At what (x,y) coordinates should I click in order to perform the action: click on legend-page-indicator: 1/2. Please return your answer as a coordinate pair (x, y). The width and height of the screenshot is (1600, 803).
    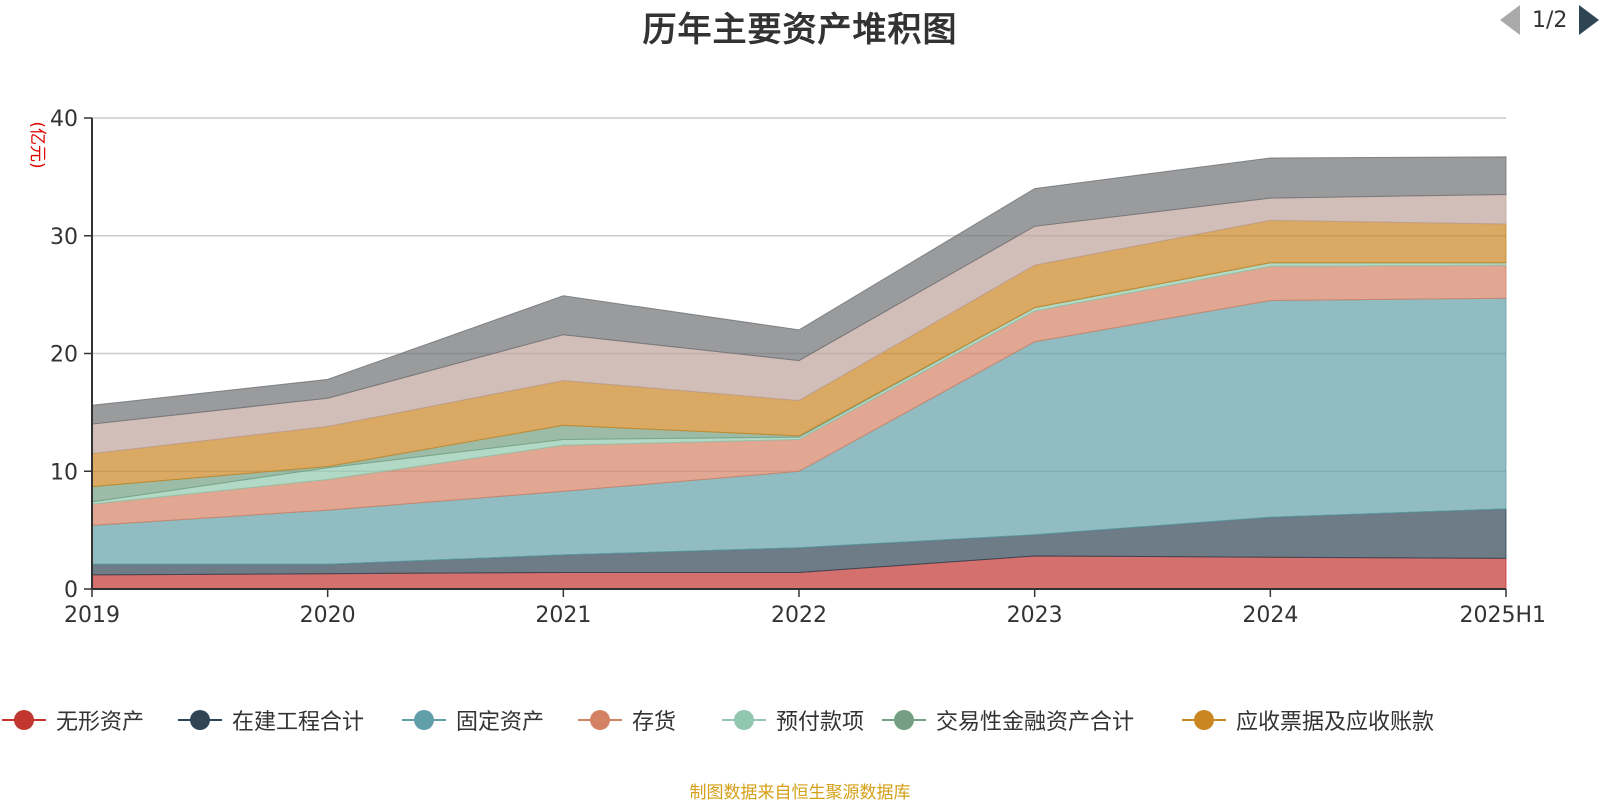
    Looking at the image, I should click on (1550, 20).